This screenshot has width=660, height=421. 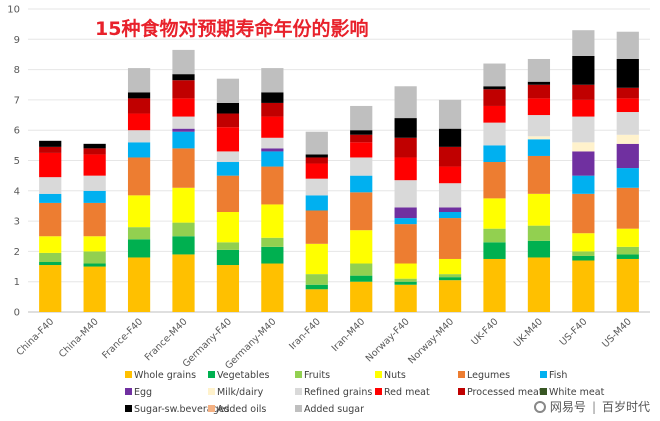 I want to click on x-category-label: Iran-F40, so click(x=305, y=334).